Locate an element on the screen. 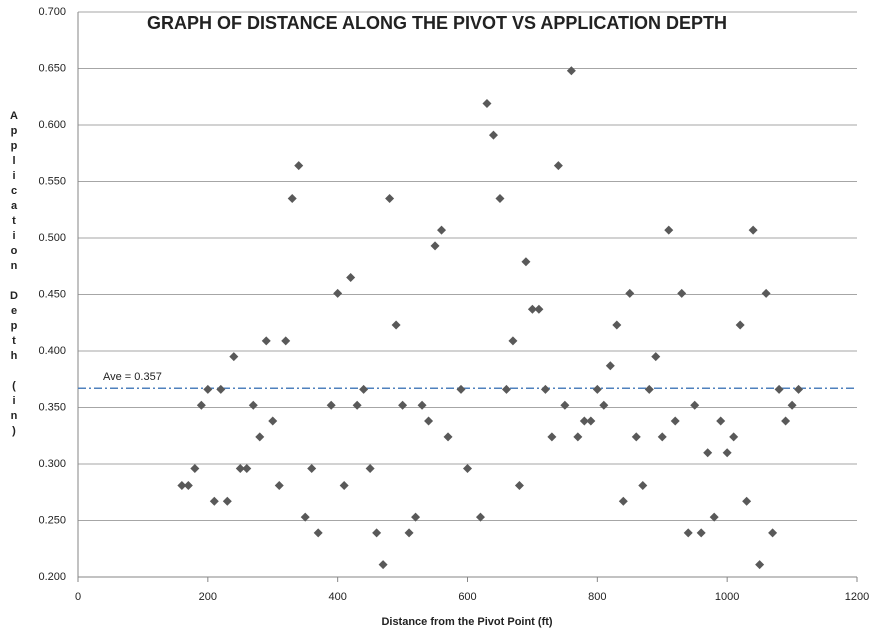 This screenshot has height=634, width=870. y-tick-label: 0.700 is located at coordinates (52, 12).